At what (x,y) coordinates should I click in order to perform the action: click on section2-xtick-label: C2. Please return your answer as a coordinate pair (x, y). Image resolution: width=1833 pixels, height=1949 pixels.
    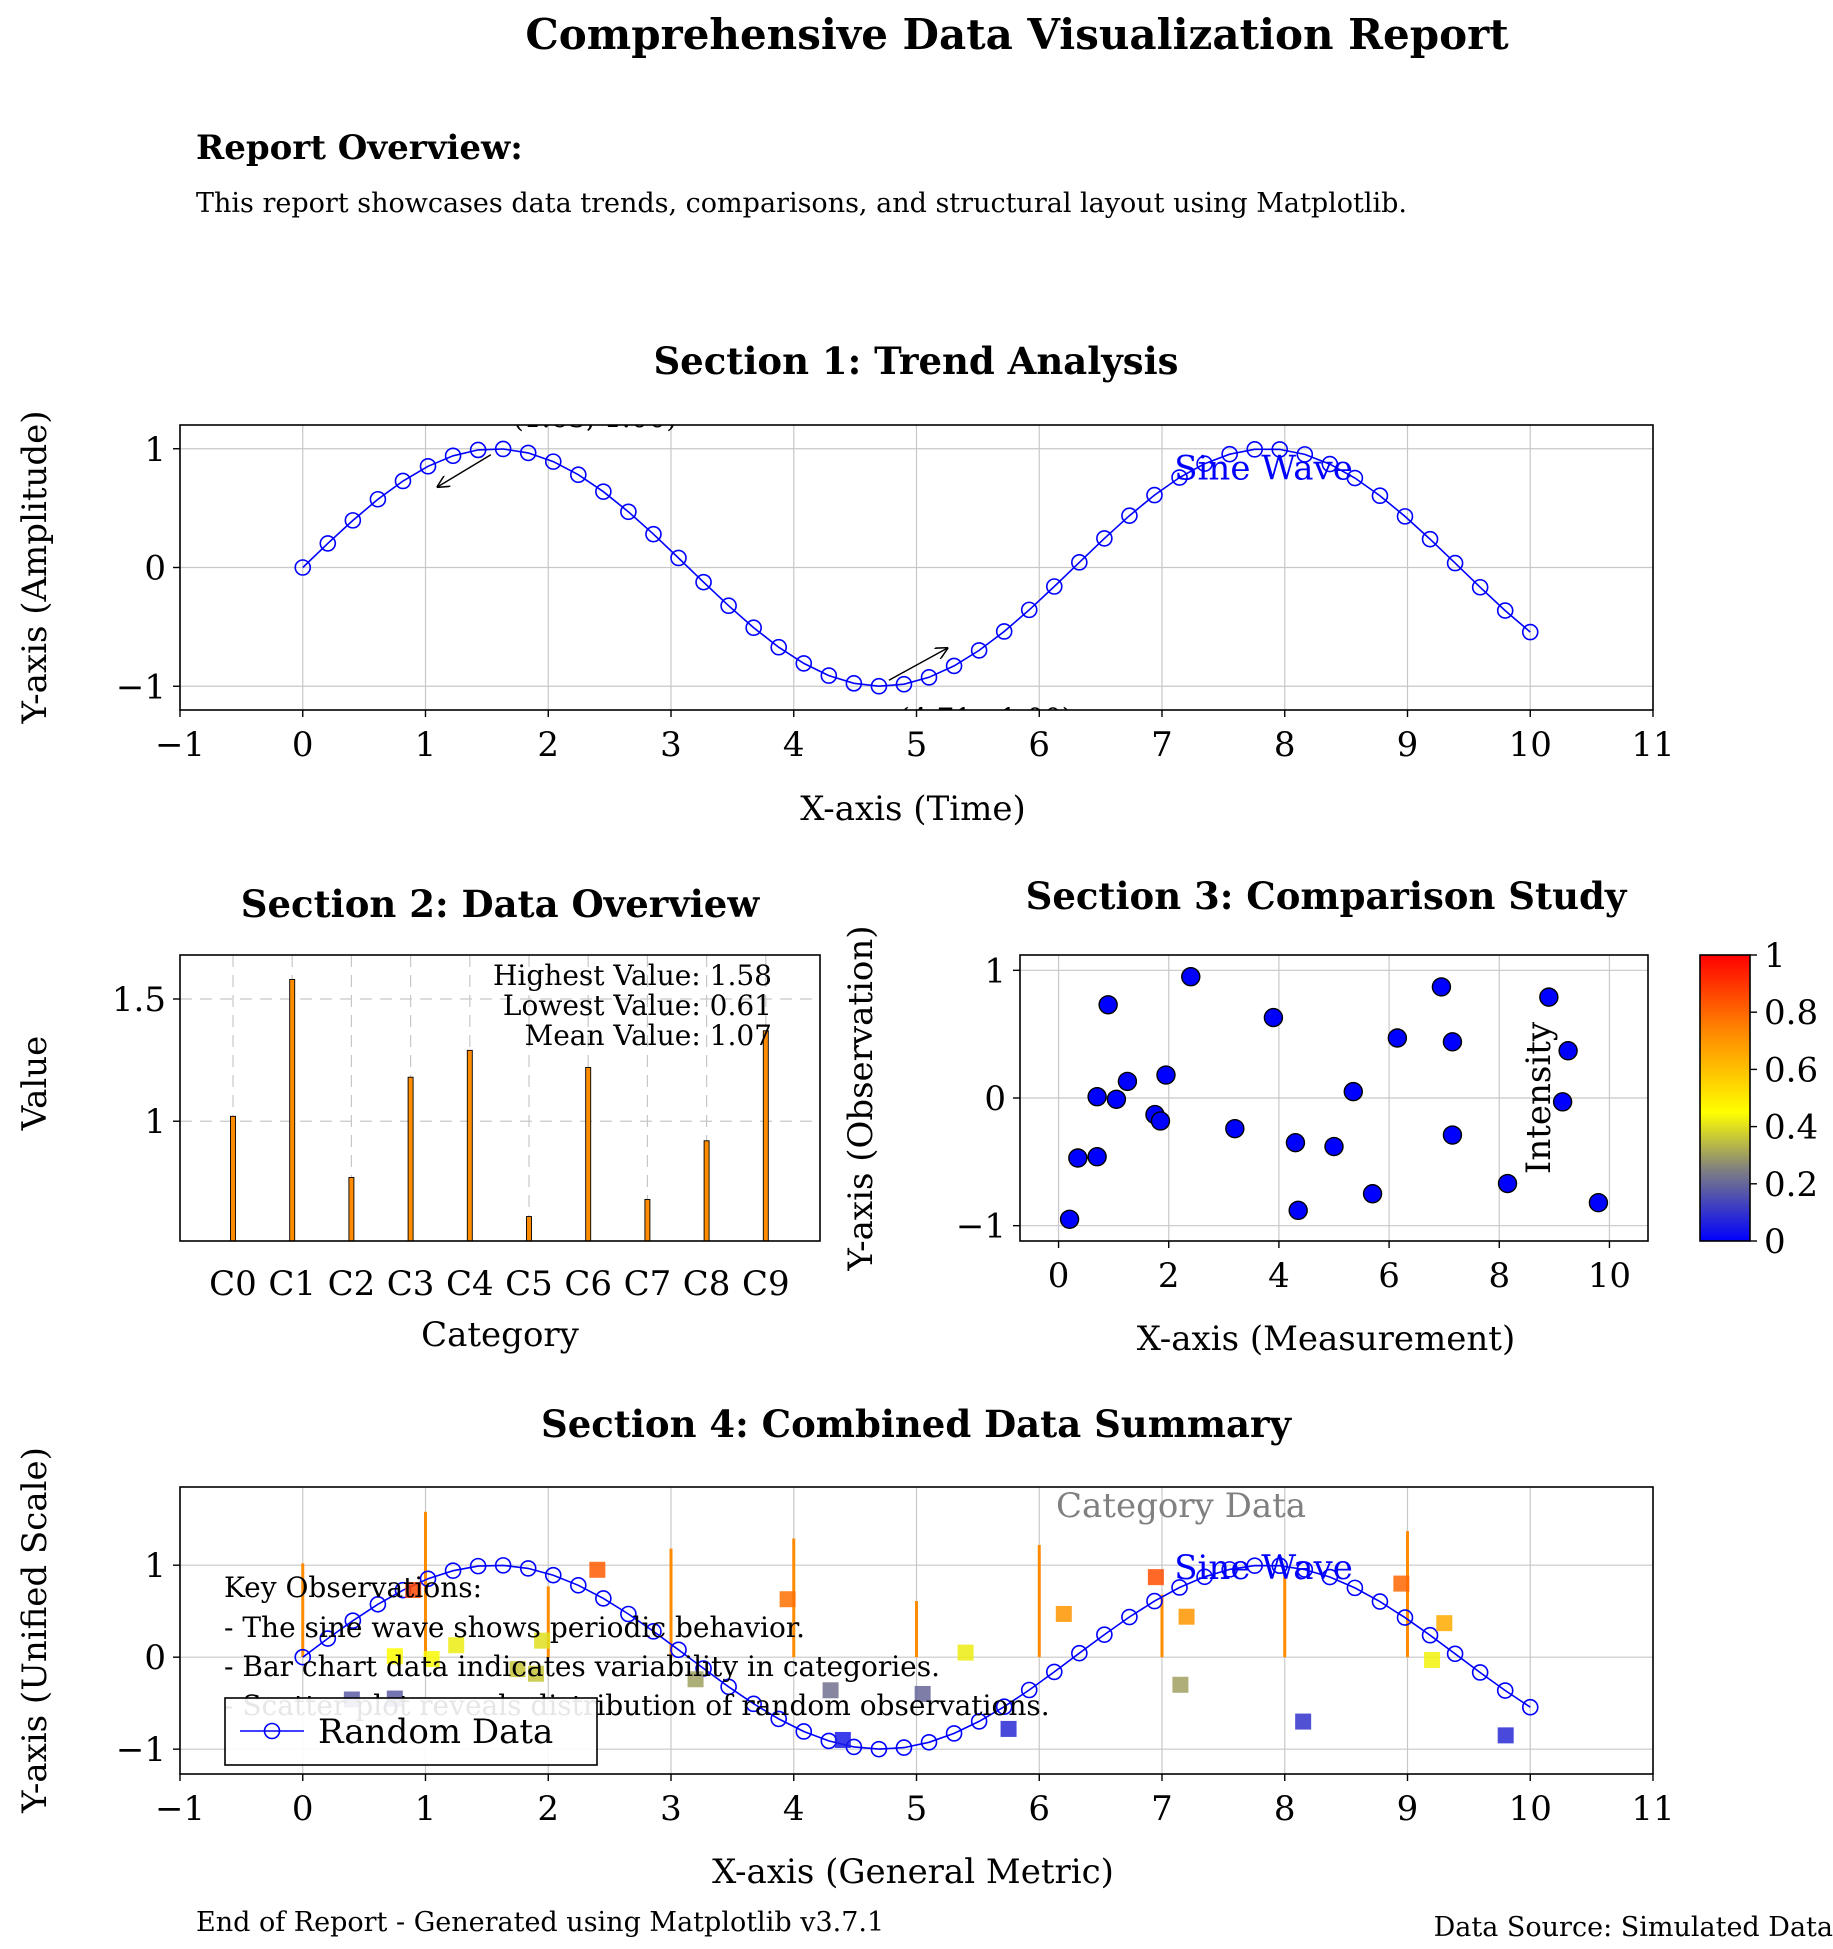
    Looking at the image, I should click on (352, 1284).